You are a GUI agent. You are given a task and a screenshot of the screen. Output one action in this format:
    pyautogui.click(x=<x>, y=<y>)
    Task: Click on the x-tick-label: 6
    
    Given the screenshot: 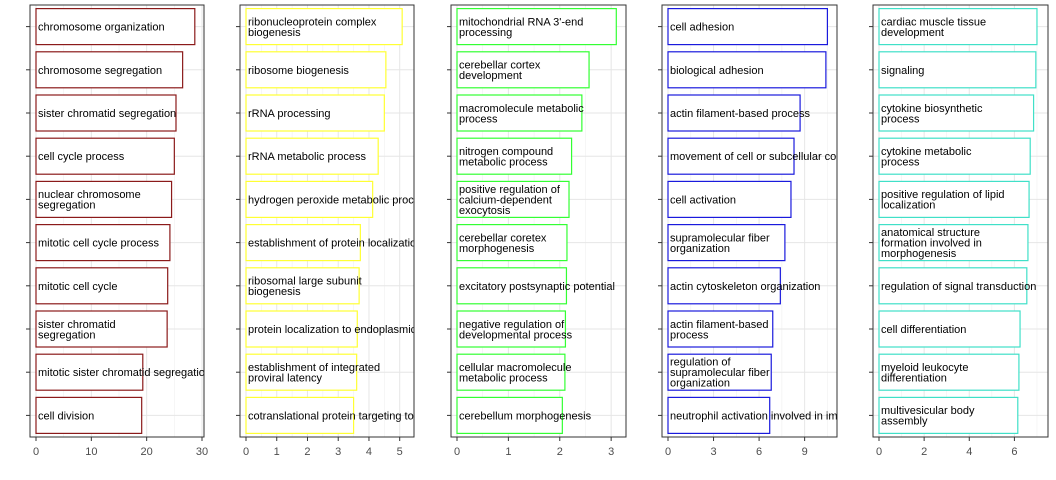 What is the action you would take?
    pyautogui.click(x=759, y=452)
    